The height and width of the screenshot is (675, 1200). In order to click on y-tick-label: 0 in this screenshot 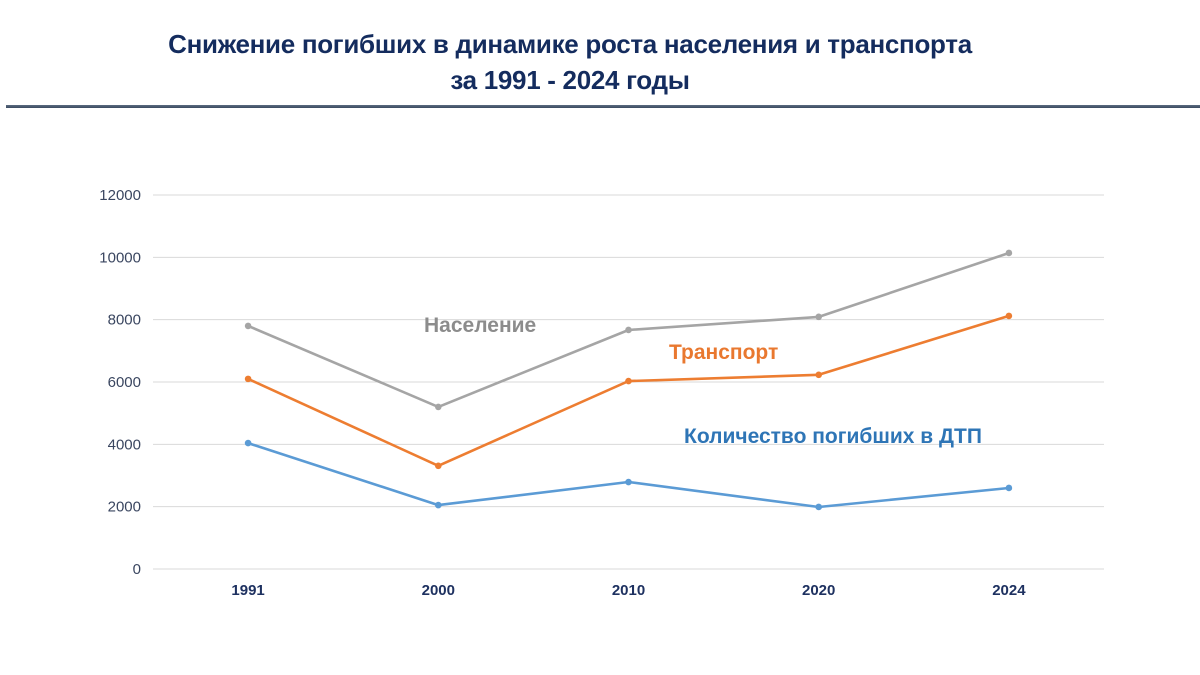, I will do `click(137, 569)`.